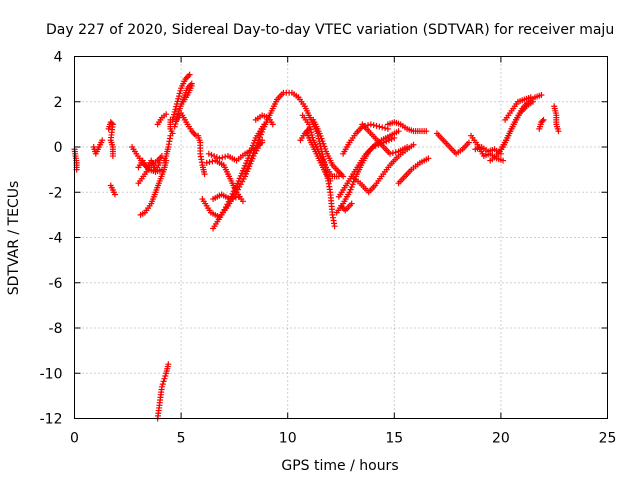 The width and height of the screenshot is (640, 480). Describe the element at coordinates (181, 439) in the screenshot. I see `x-tick-label: 5` at that location.